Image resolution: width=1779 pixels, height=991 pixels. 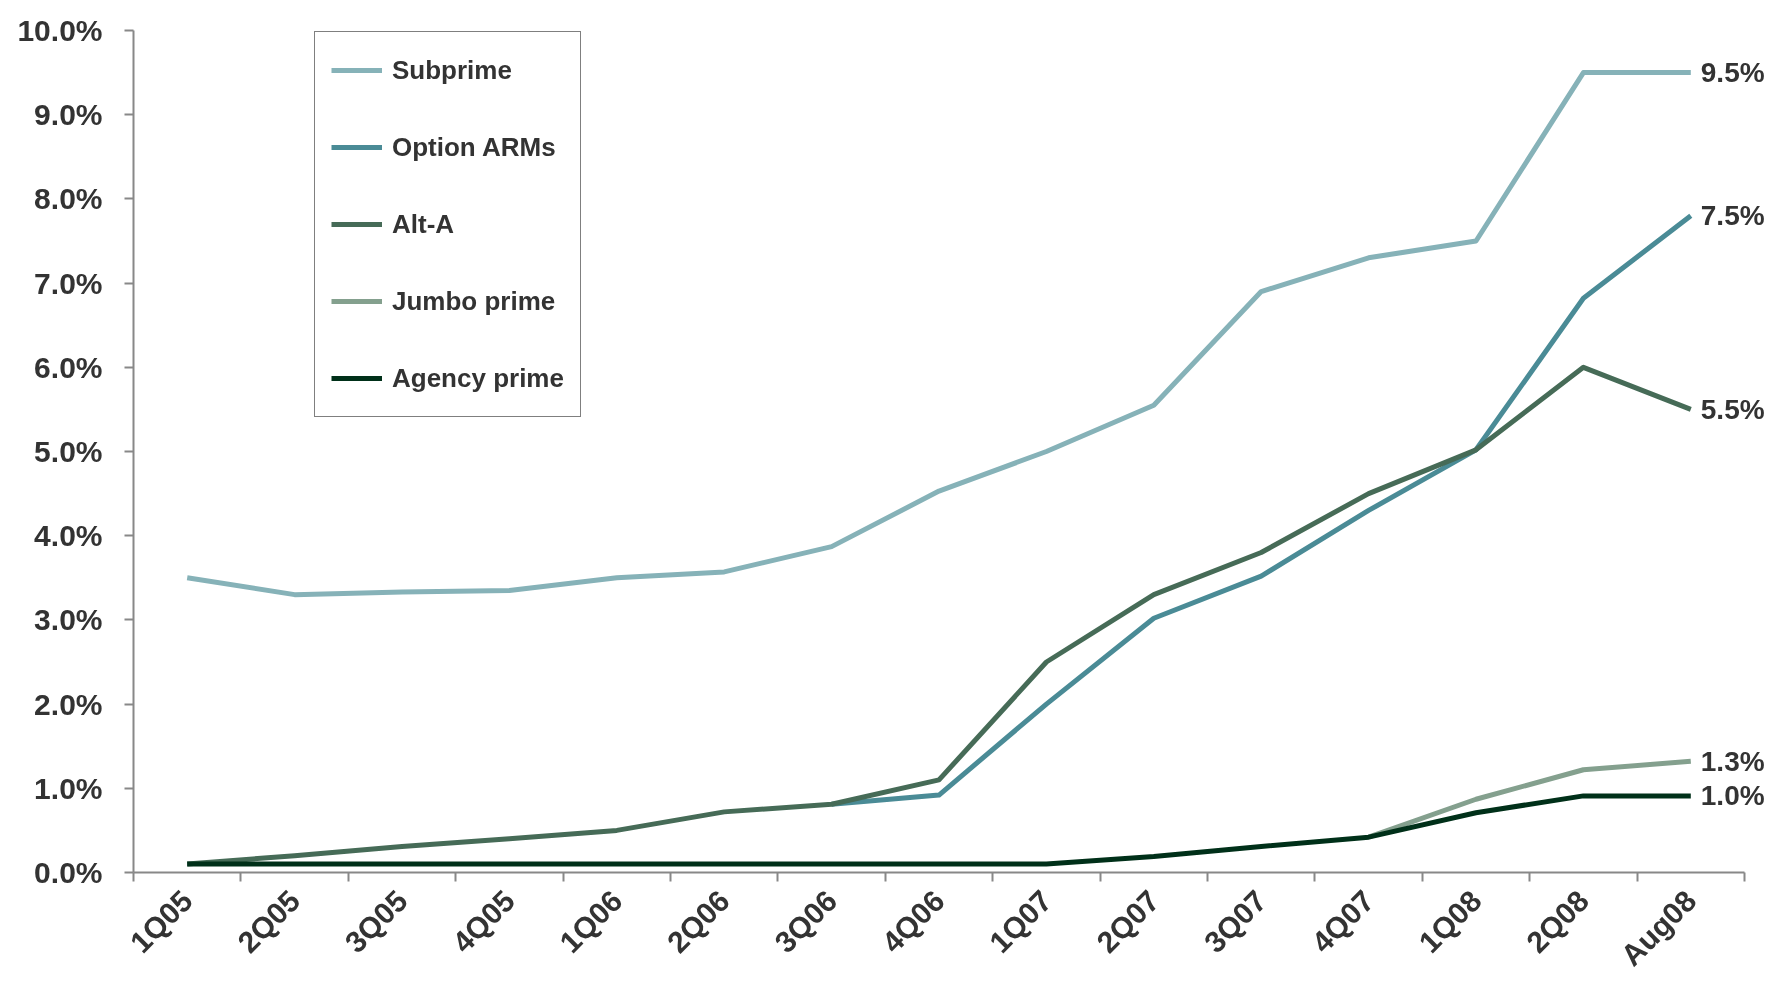 What do you see at coordinates (68, 620) in the screenshot?
I see `y-tick-label: 3.0%` at bounding box center [68, 620].